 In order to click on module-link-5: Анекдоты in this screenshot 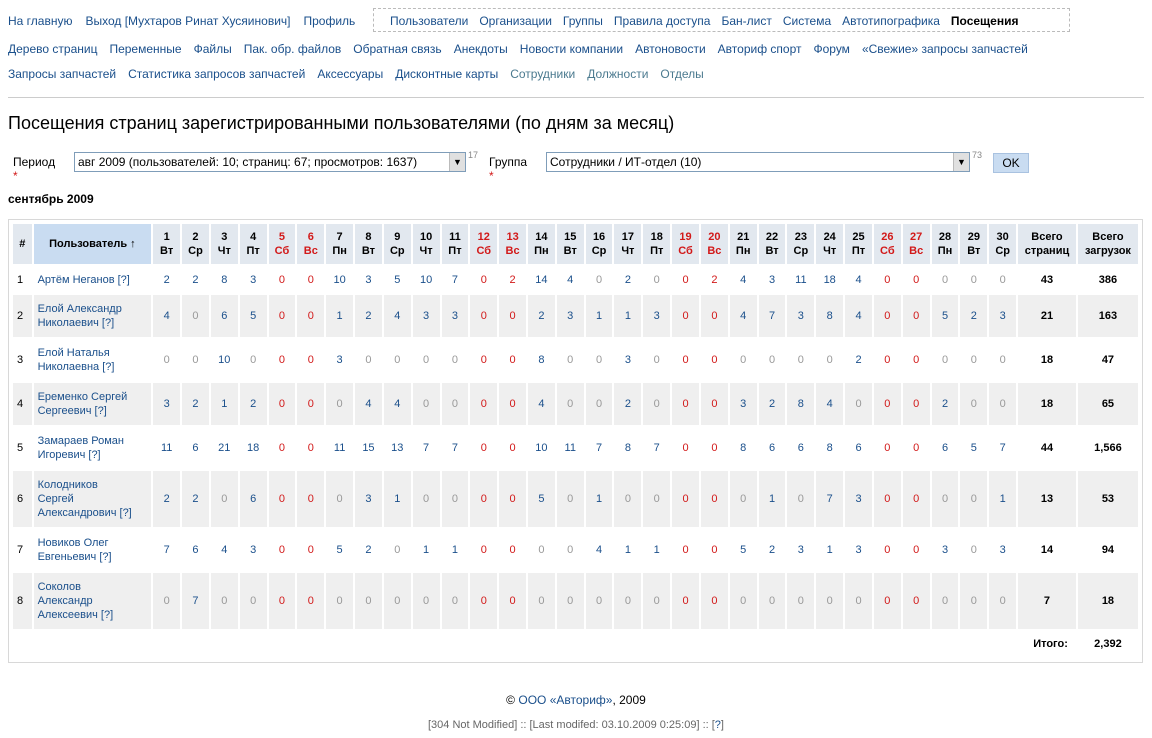, I will do `click(480, 49)`.